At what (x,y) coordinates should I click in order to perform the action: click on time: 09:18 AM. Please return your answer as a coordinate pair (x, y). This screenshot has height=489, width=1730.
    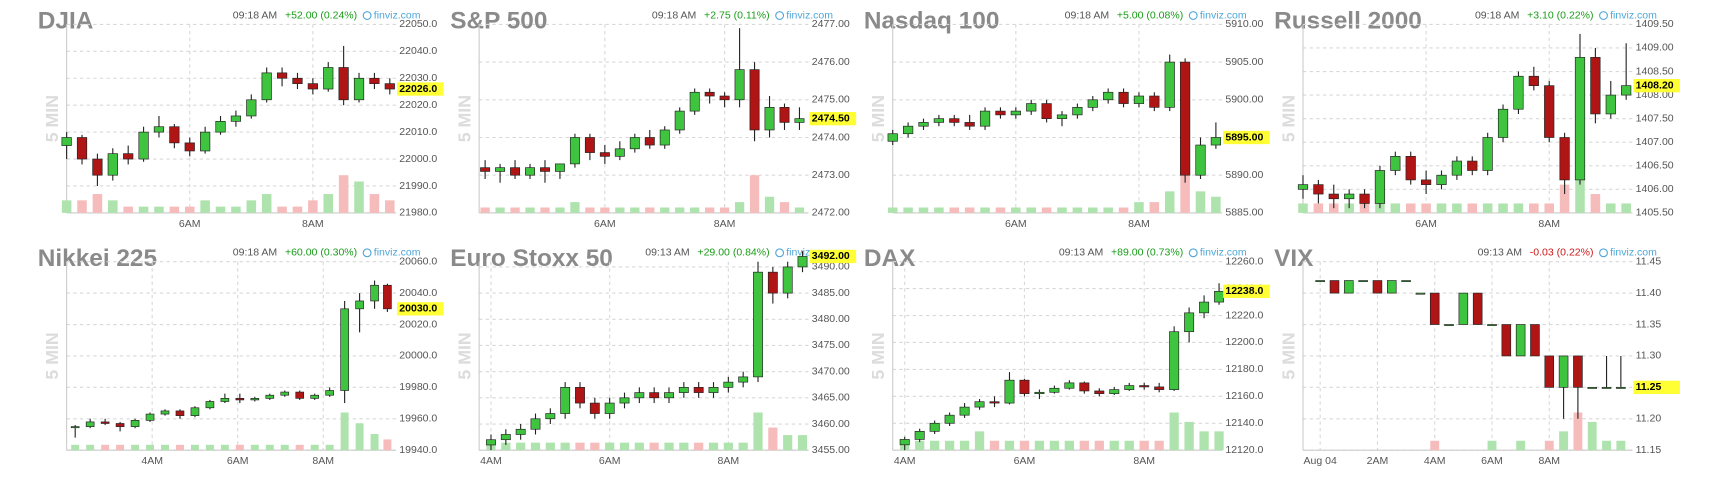
    Looking at the image, I should click on (1087, 15).